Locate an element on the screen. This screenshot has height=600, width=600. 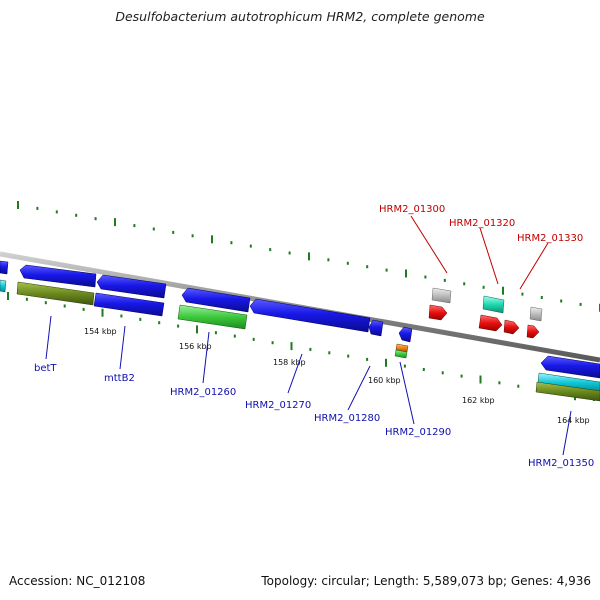
gene-label-hrm2-01260: HRM2_01260 is located at coordinates (203, 392).